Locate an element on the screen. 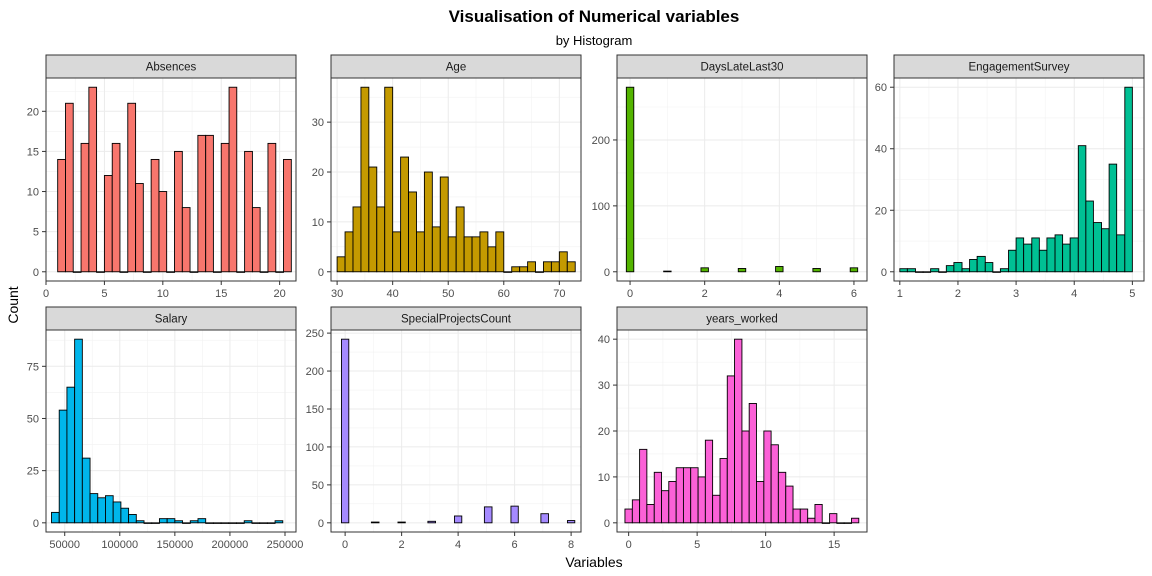 The image size is (1152, 576). panel-background is located at coordinates (456, 431).